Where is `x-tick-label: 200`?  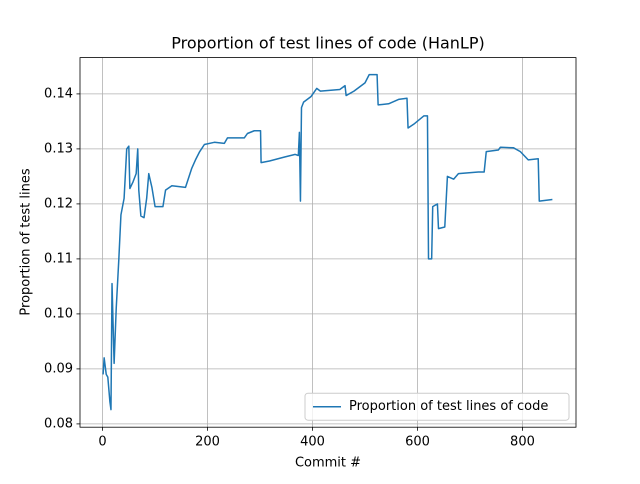
x-tick-label: 200 is located at coordinates (207, 442).